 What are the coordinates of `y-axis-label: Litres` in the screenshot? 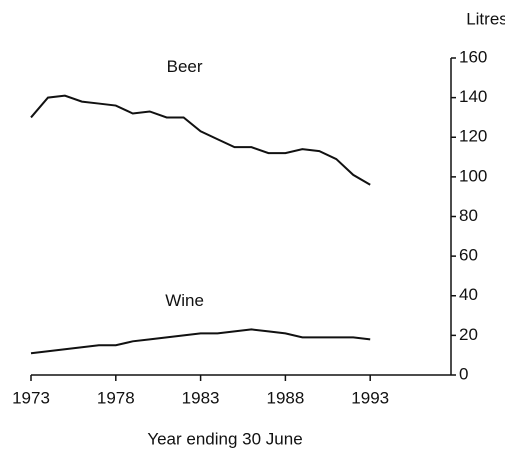 It's located at (485, 18).